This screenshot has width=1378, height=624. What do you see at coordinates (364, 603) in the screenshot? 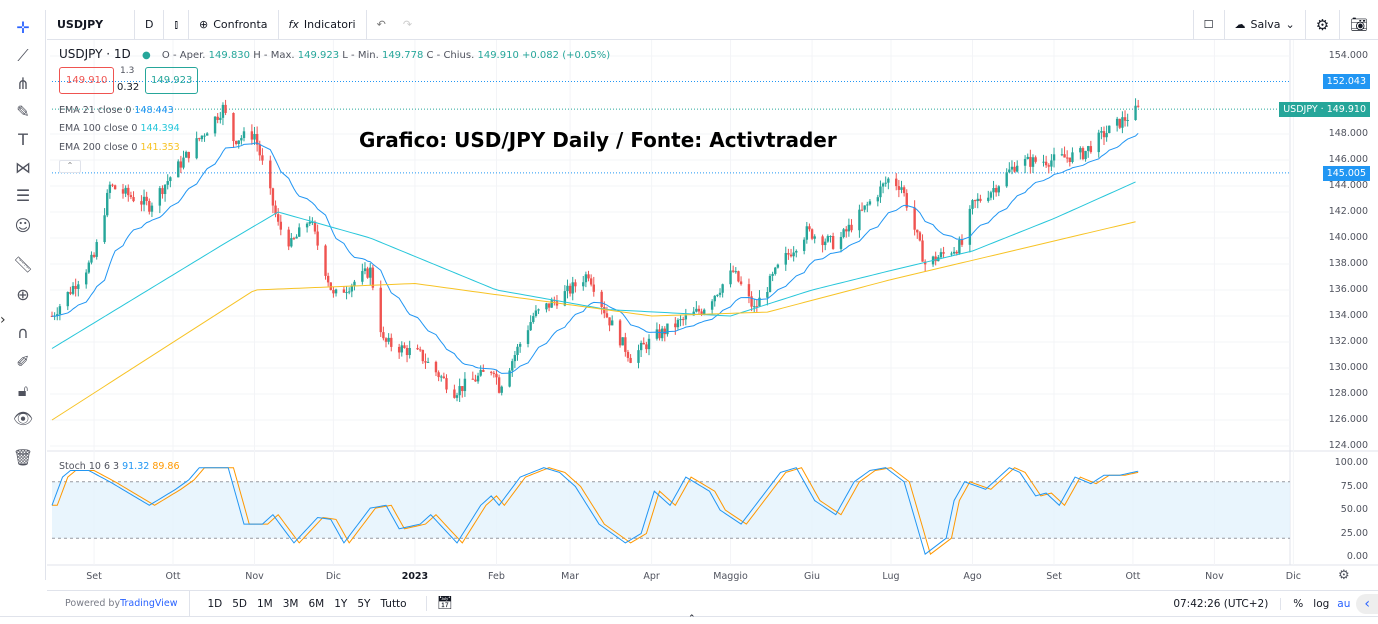
I see `range-5y: 5Y` at bounding box center [364, 603].